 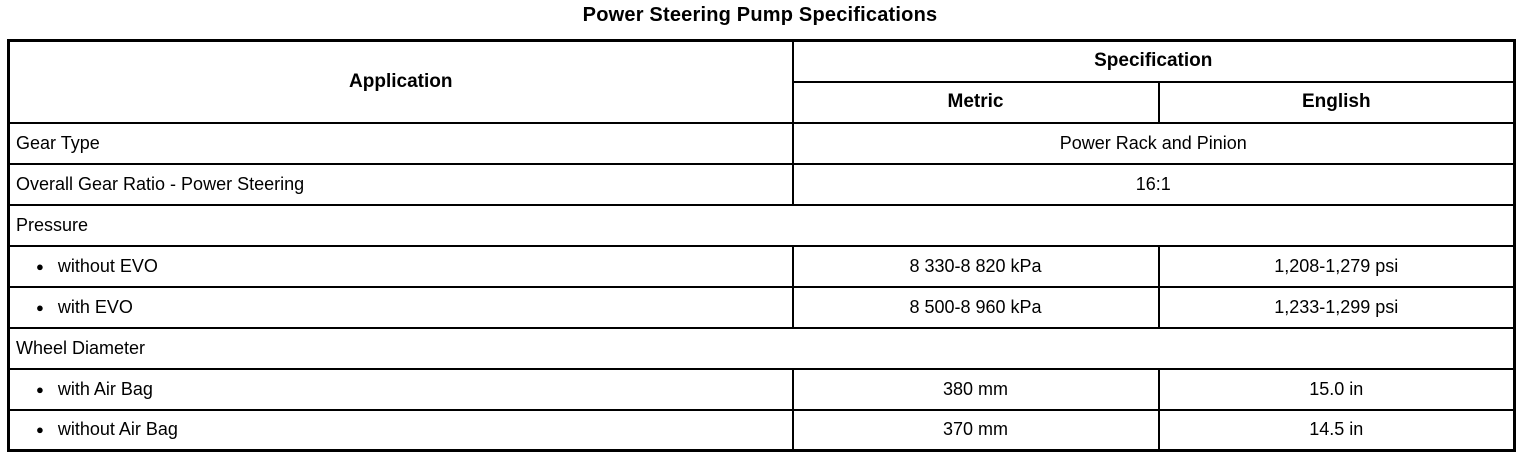 I want to click on metric-cell: 8 330-8 820 kPa, so click(x=975, y=266).